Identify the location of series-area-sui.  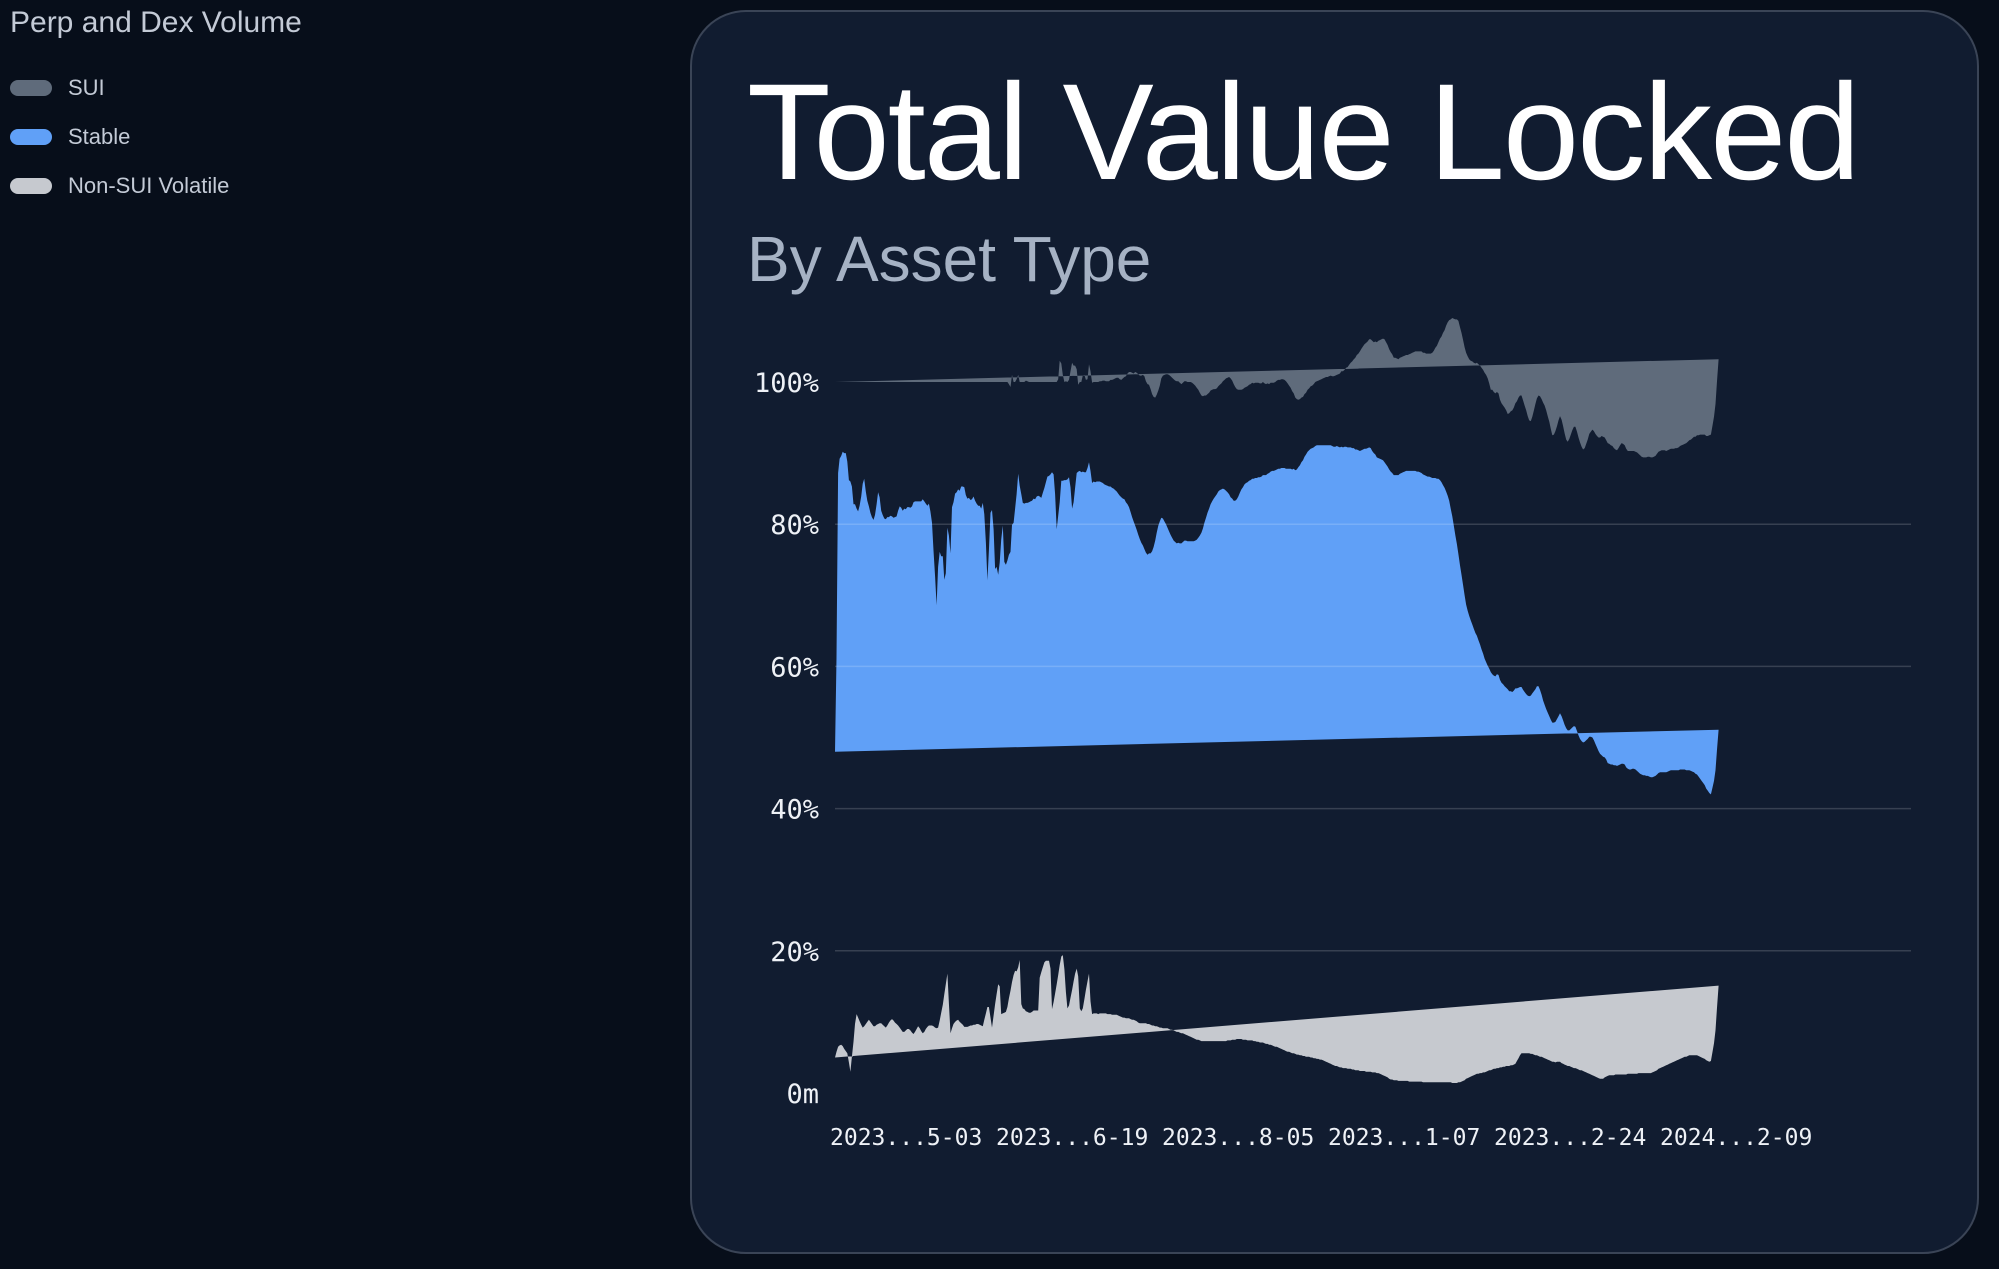
(1277, 388).